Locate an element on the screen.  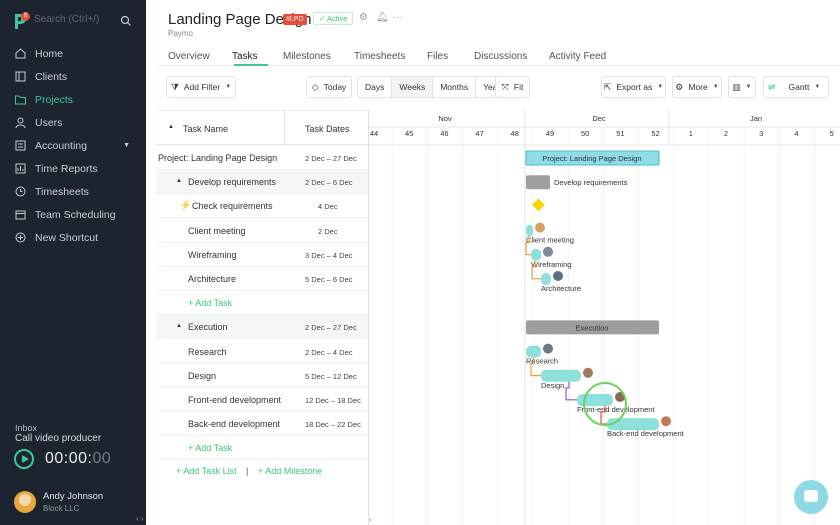
sidebar-item-clients: Clients is located at coordinates (73, 76).